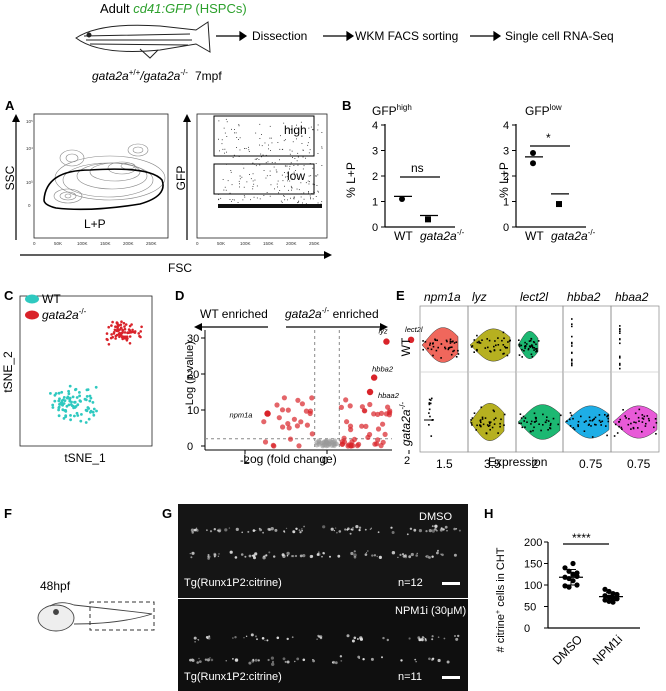 The width and height of the screenshot is (666, 691). I want to click on legend-wt-swatch, so click(32, 299).